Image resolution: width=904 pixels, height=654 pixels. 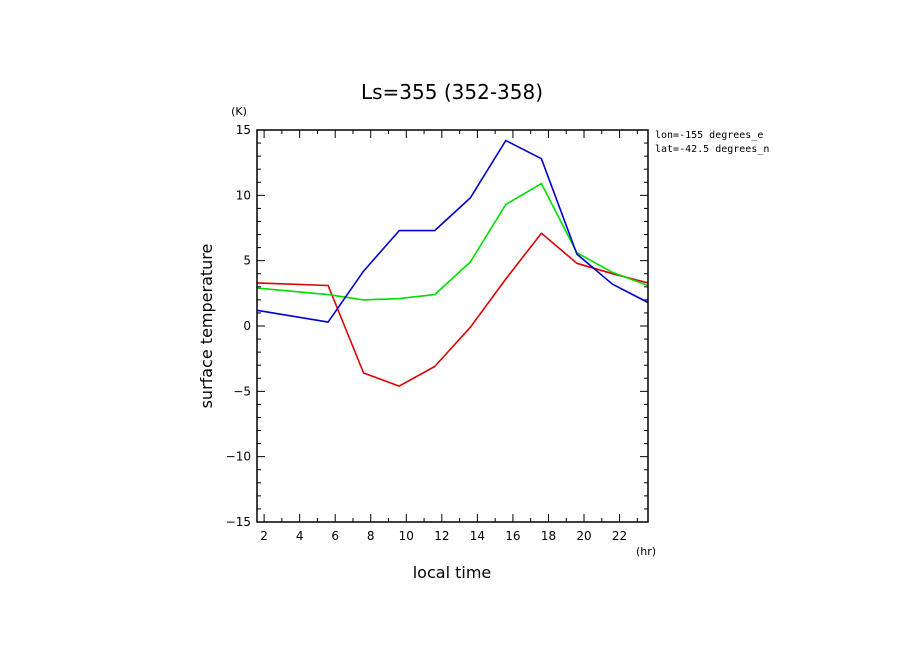 What do you see at coordinates (548, 536) in the screenshot?
I see `x-tick-label: 18` at bounding box center [548, 536].